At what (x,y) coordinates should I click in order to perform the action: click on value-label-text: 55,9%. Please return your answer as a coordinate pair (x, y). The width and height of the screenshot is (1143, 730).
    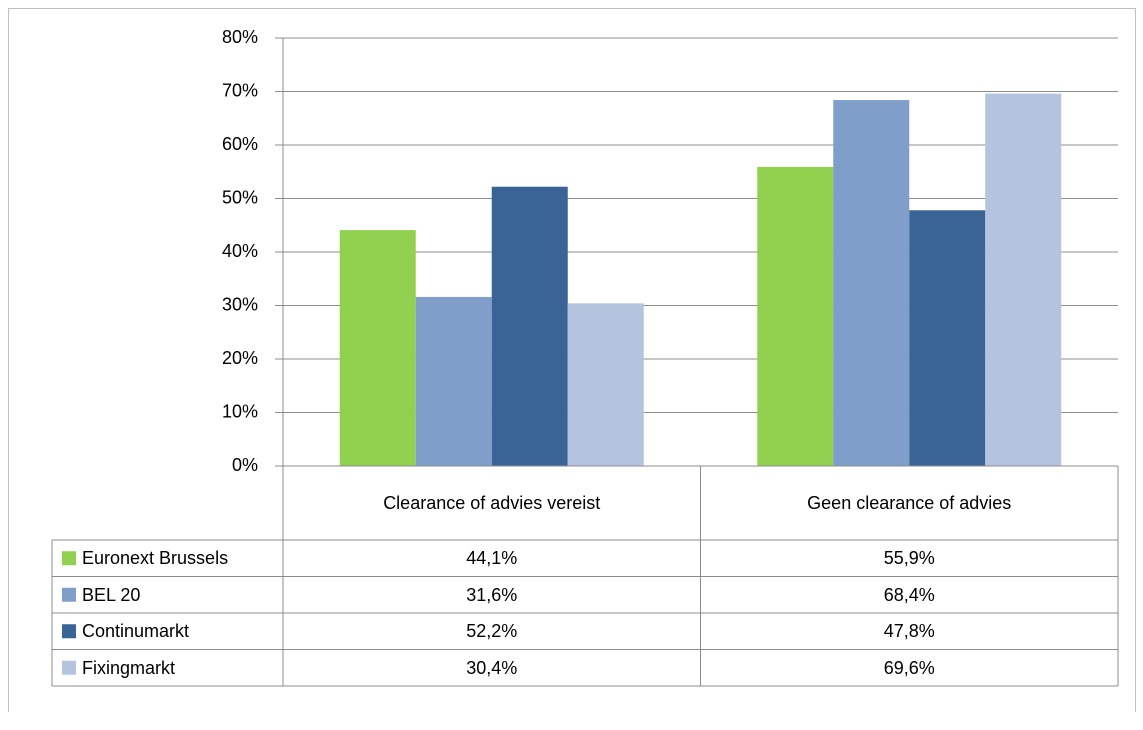
    Looking at the image, I should click on (909, 558).